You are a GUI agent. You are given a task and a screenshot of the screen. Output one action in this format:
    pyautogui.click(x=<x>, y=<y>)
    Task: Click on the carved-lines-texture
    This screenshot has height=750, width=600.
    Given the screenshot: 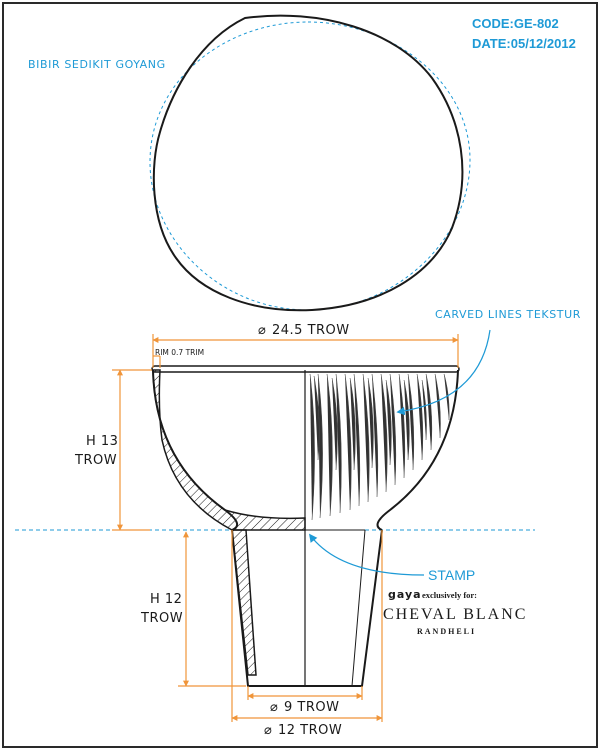 What is the action you would take?
    pyautogui.click(x=379, y=447)
    